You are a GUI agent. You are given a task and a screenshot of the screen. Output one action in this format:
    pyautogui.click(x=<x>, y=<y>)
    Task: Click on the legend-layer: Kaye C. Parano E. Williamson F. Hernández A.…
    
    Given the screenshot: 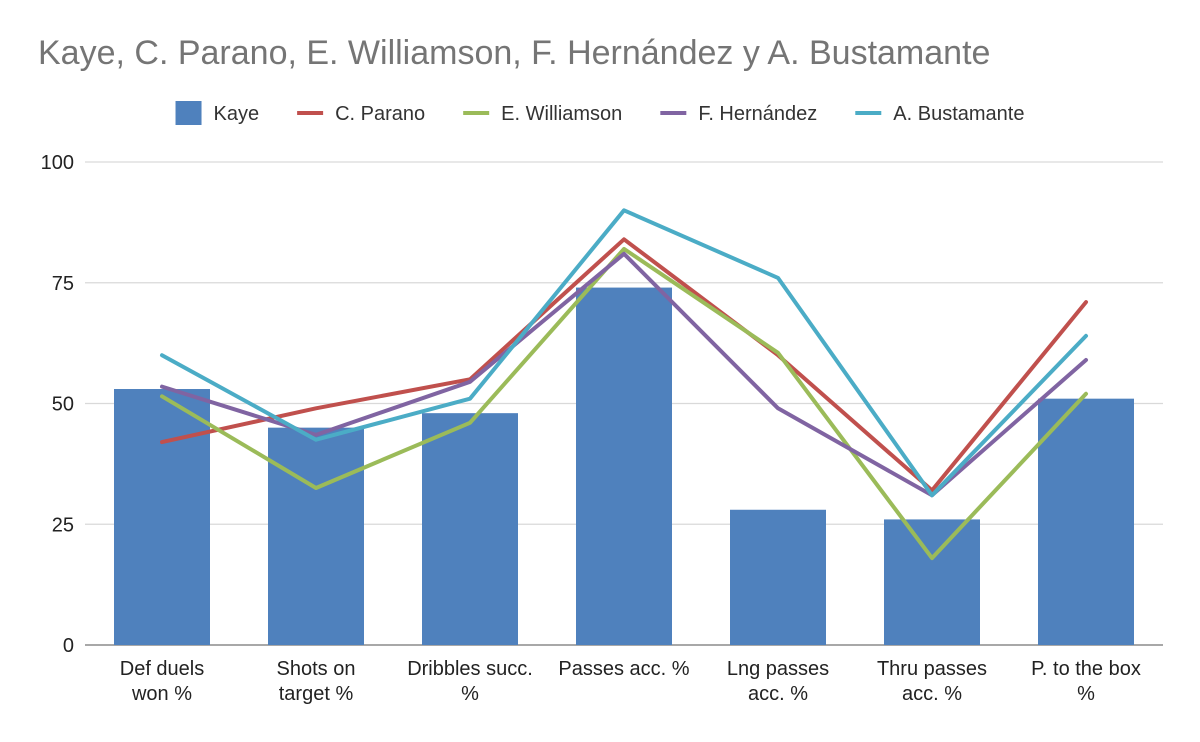 What is the action you would take?
    pyautogui.click(x=599, y=113)
    